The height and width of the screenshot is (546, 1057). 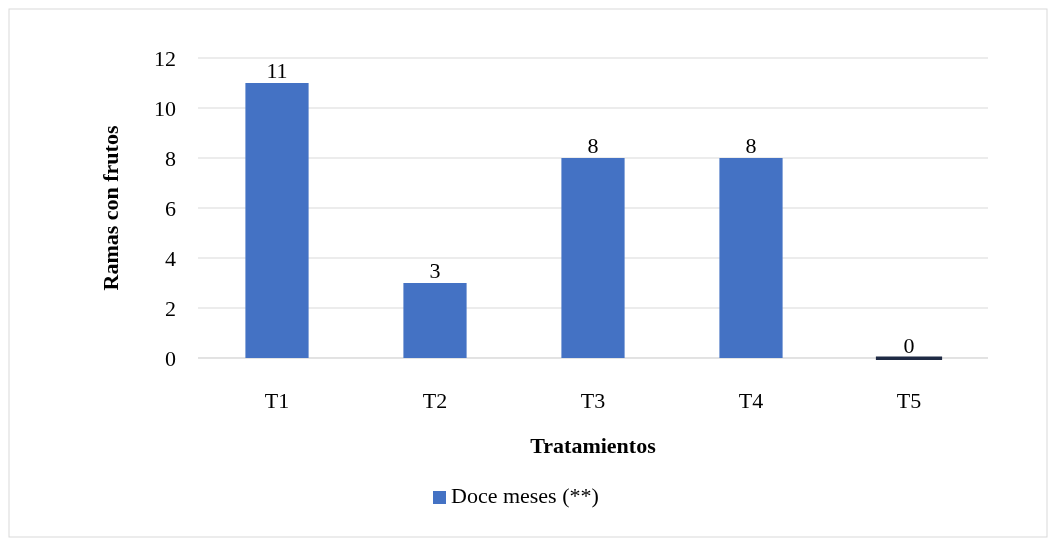 I want to click on y-tick-label: 10, so click(x=165, y=108).